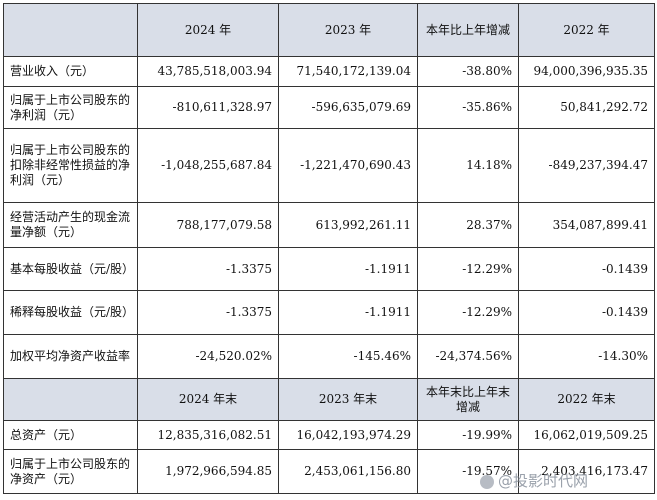 This screenshot has width=657, height=500. I want to click on table-header-row: 2024 年末 2023 年末 本年末比上年末增减 2022 年末, so click(329, 399).